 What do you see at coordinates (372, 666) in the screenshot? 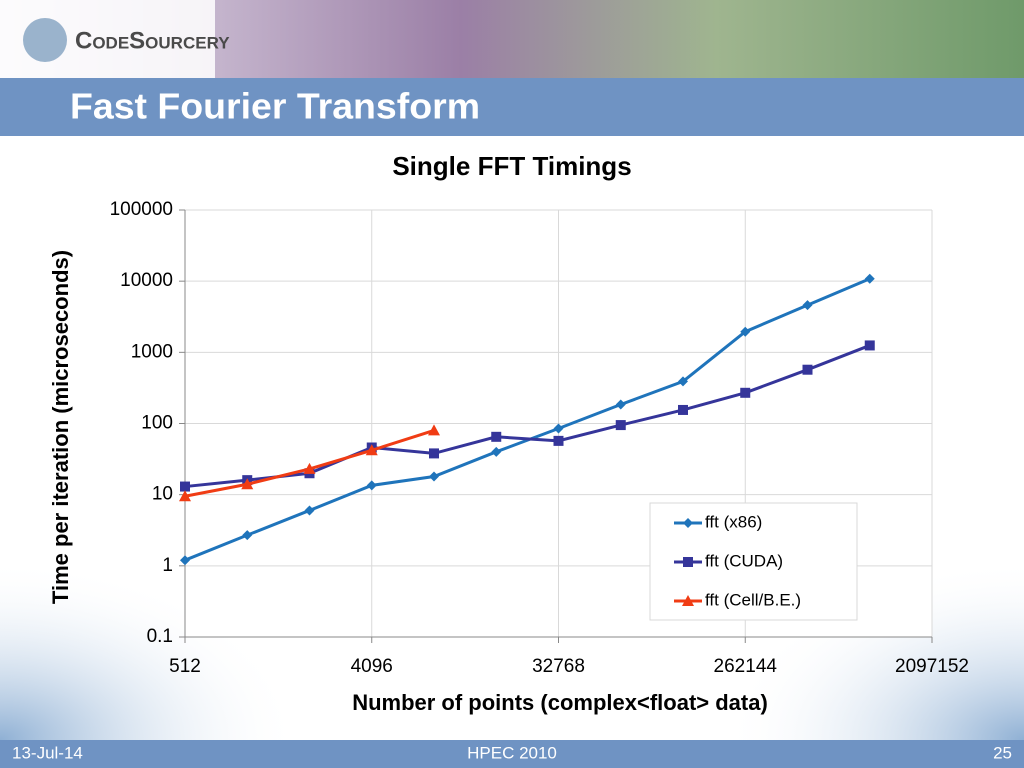
I see `x-tick-label: 4096` at bounding box center [372, 666].